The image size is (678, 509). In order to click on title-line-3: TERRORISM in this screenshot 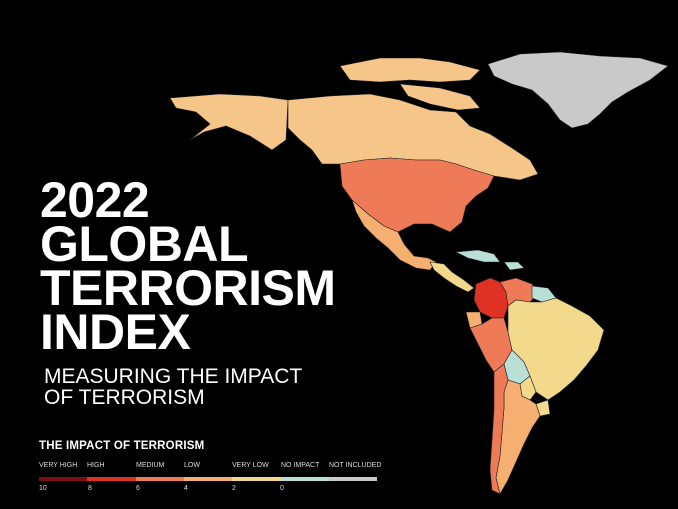, I will do `click(188, 288)`.